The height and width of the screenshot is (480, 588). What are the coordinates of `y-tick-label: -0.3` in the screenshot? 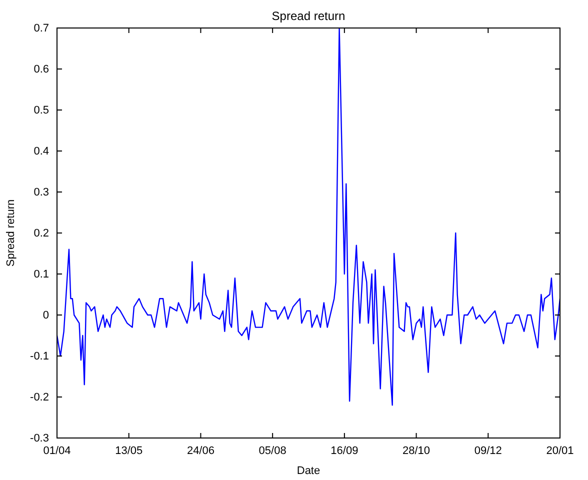 It's located at (39, 438).